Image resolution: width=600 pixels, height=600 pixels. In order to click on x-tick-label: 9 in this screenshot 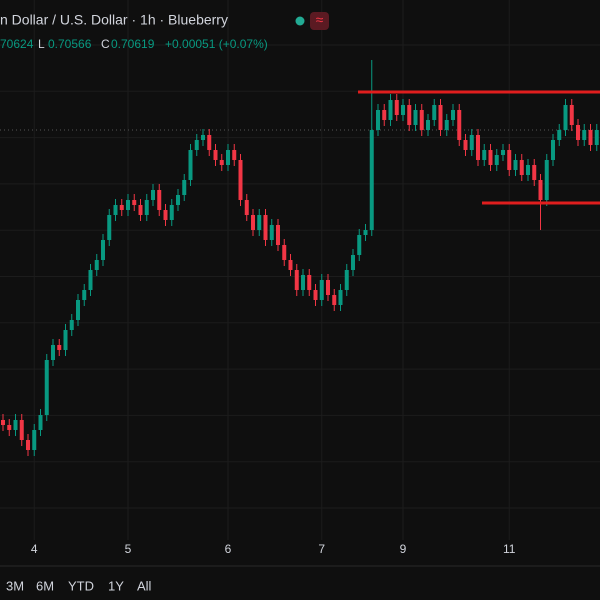, I will do `click(403, 549)`.